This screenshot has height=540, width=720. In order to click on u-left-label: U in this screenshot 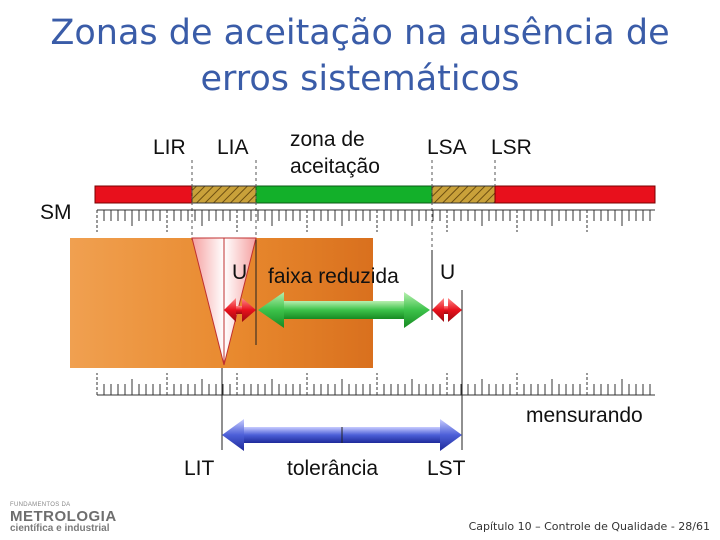, I will do `click(240, 272)`.